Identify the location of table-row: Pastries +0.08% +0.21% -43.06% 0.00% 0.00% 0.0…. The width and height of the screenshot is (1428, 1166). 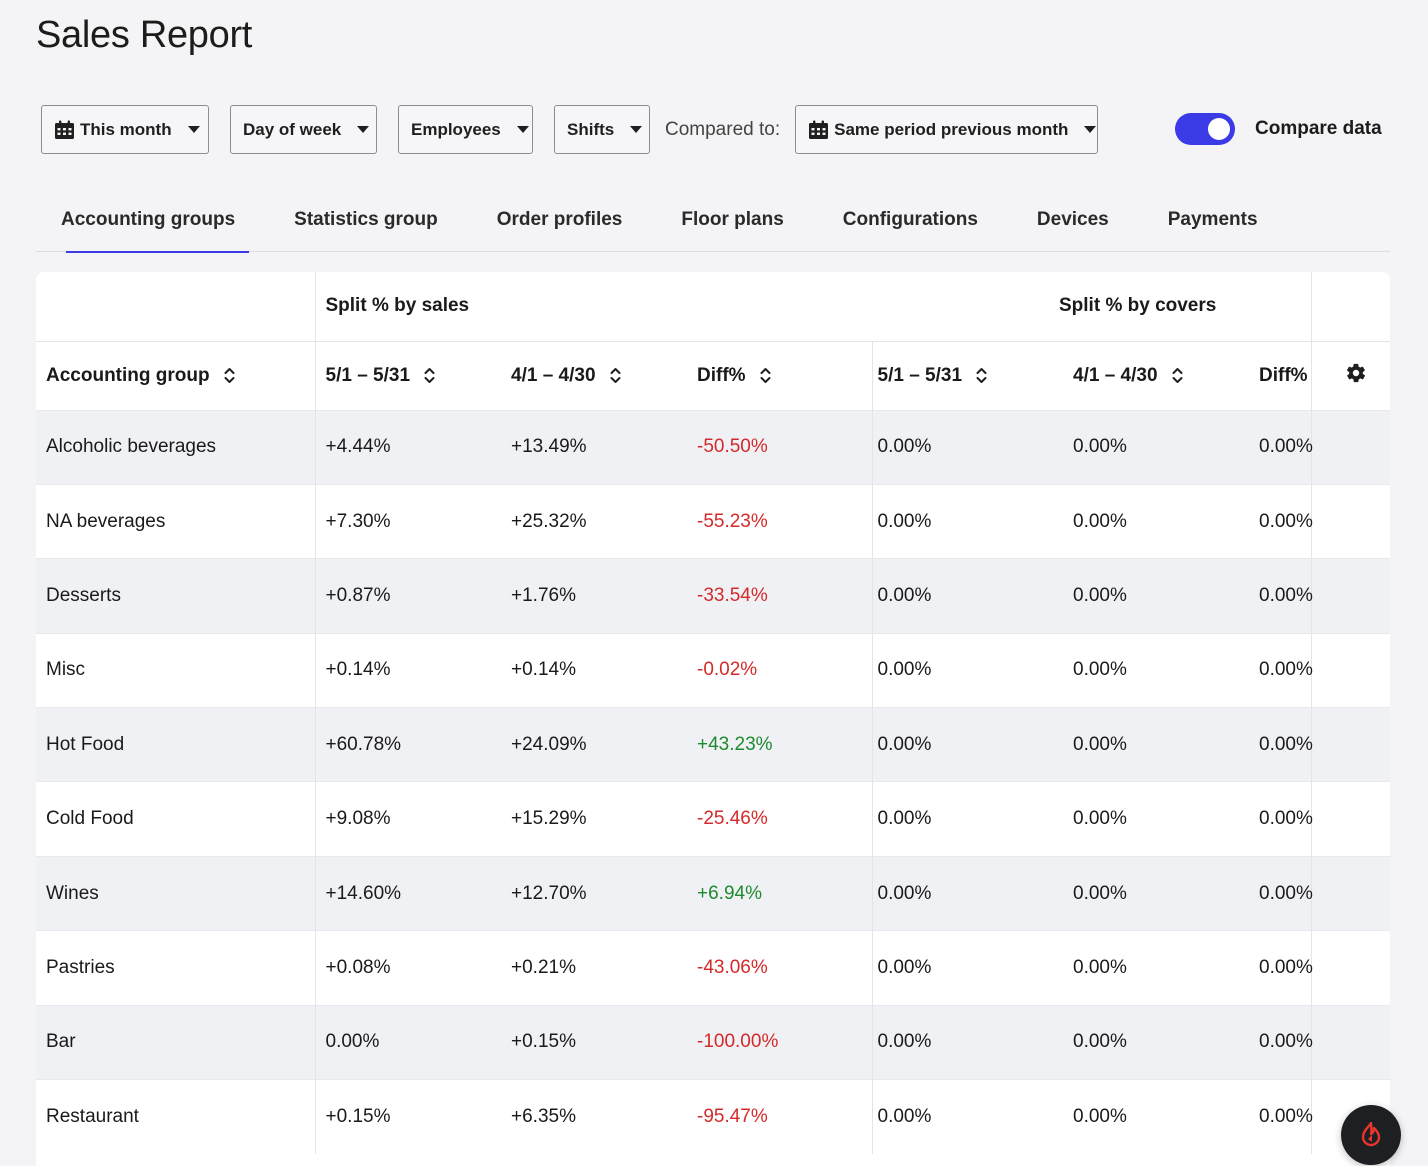
(713, 968).